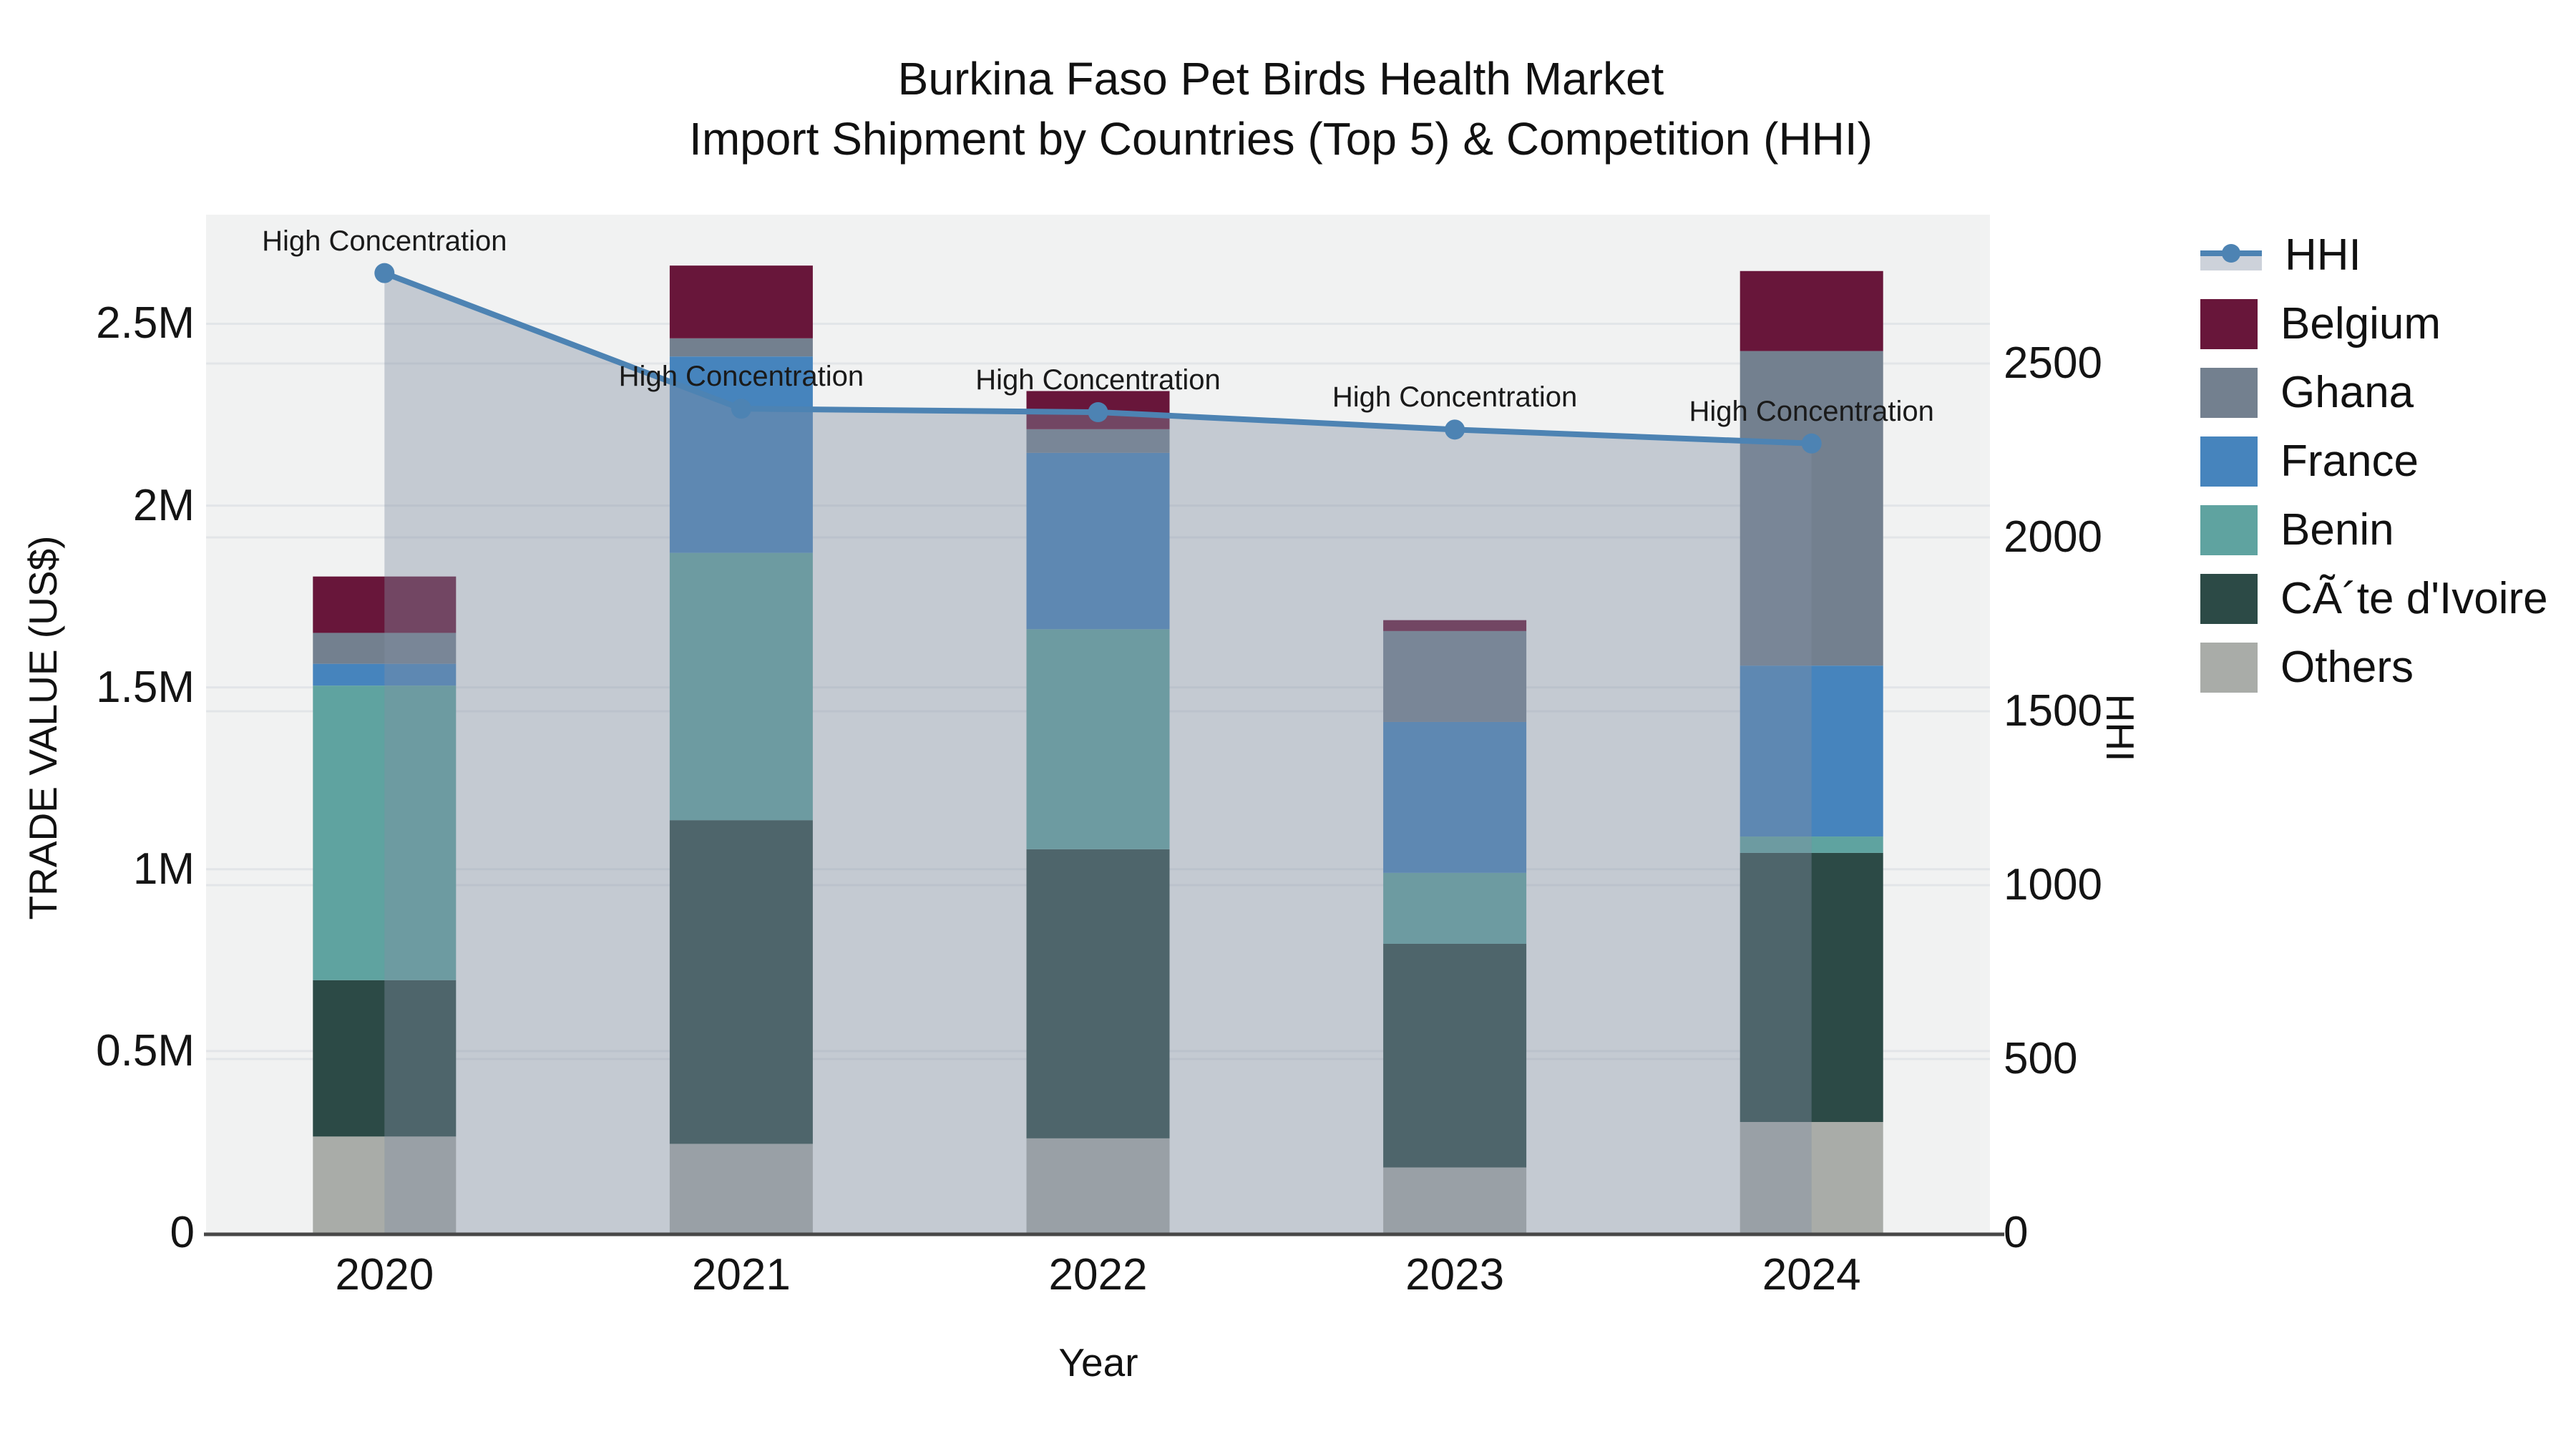 Image resolution: width=2576 pixels, height=1449 pixels. I want to click on bar-segment-france-2024, so click(1811, 751).